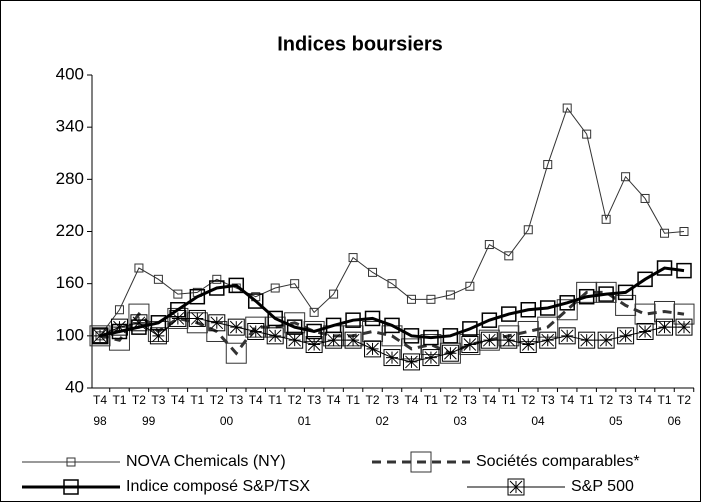 The width and height of the screenshot is (701, 502). I want to click on legend-label: Sociétés comparables*, so click(558, 461).